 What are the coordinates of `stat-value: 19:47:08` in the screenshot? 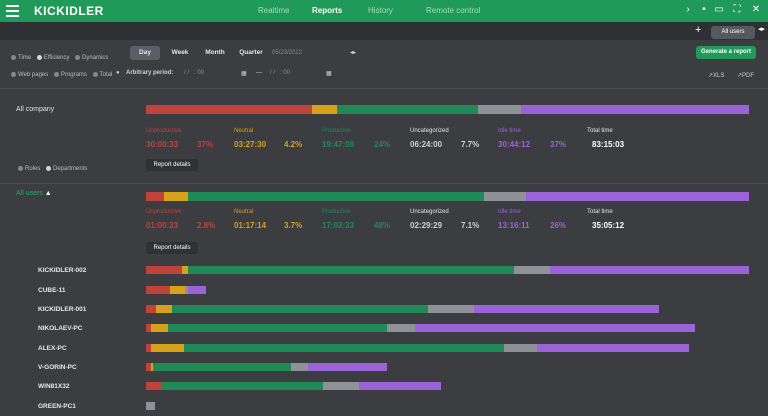 It's located at (338, 144).